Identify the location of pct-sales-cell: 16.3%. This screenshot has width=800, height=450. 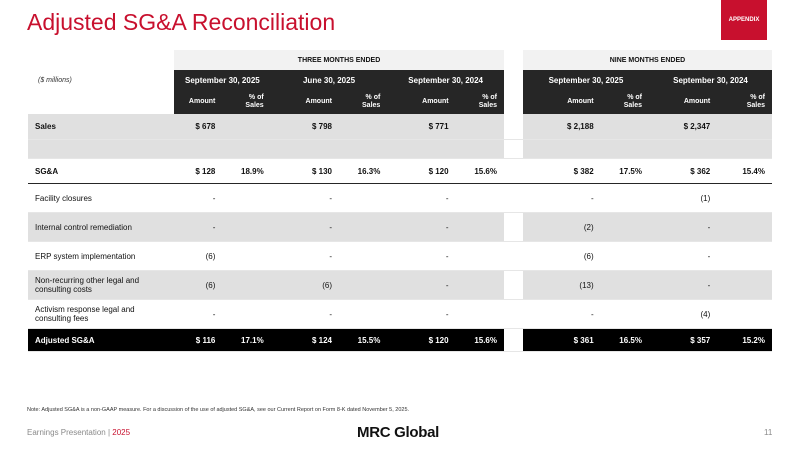
(363, 171).